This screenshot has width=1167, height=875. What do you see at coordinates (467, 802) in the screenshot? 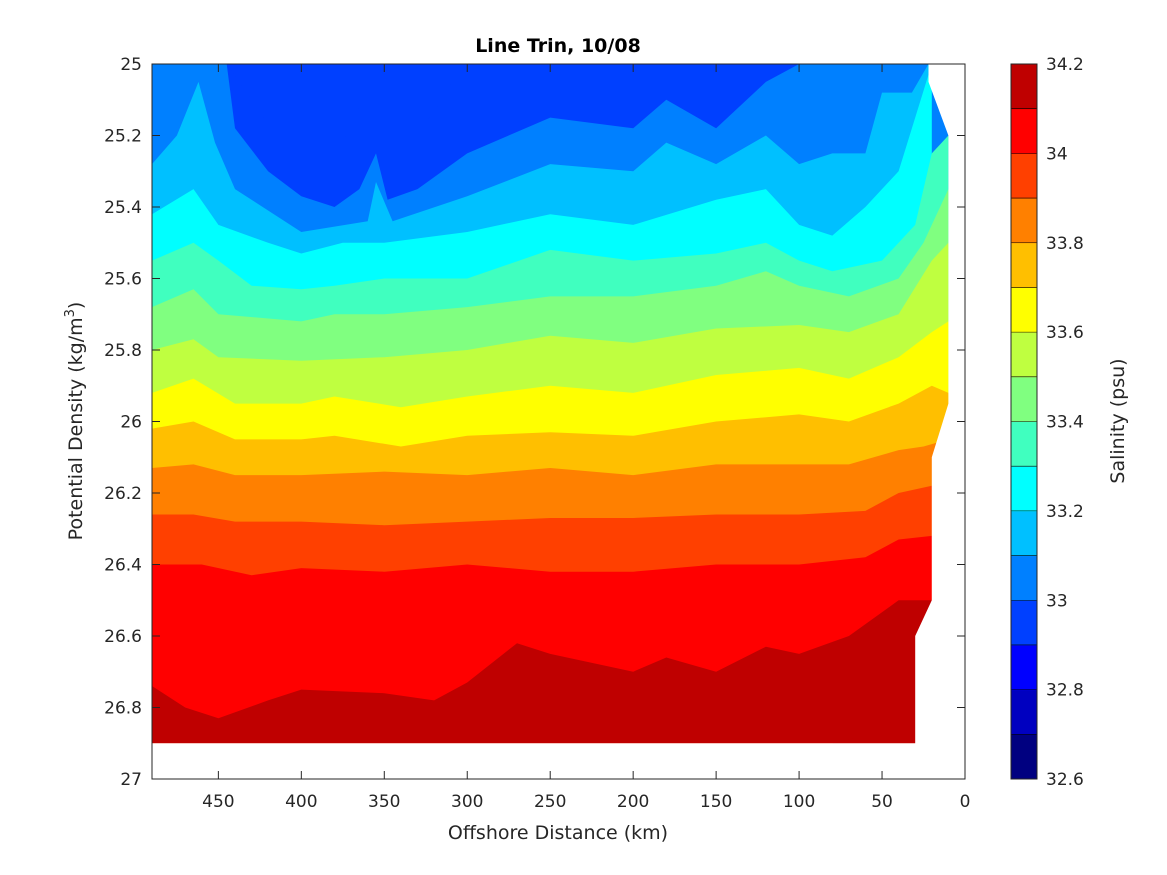
I see `x-tick-label: 300` at bounding box center [467, 802].